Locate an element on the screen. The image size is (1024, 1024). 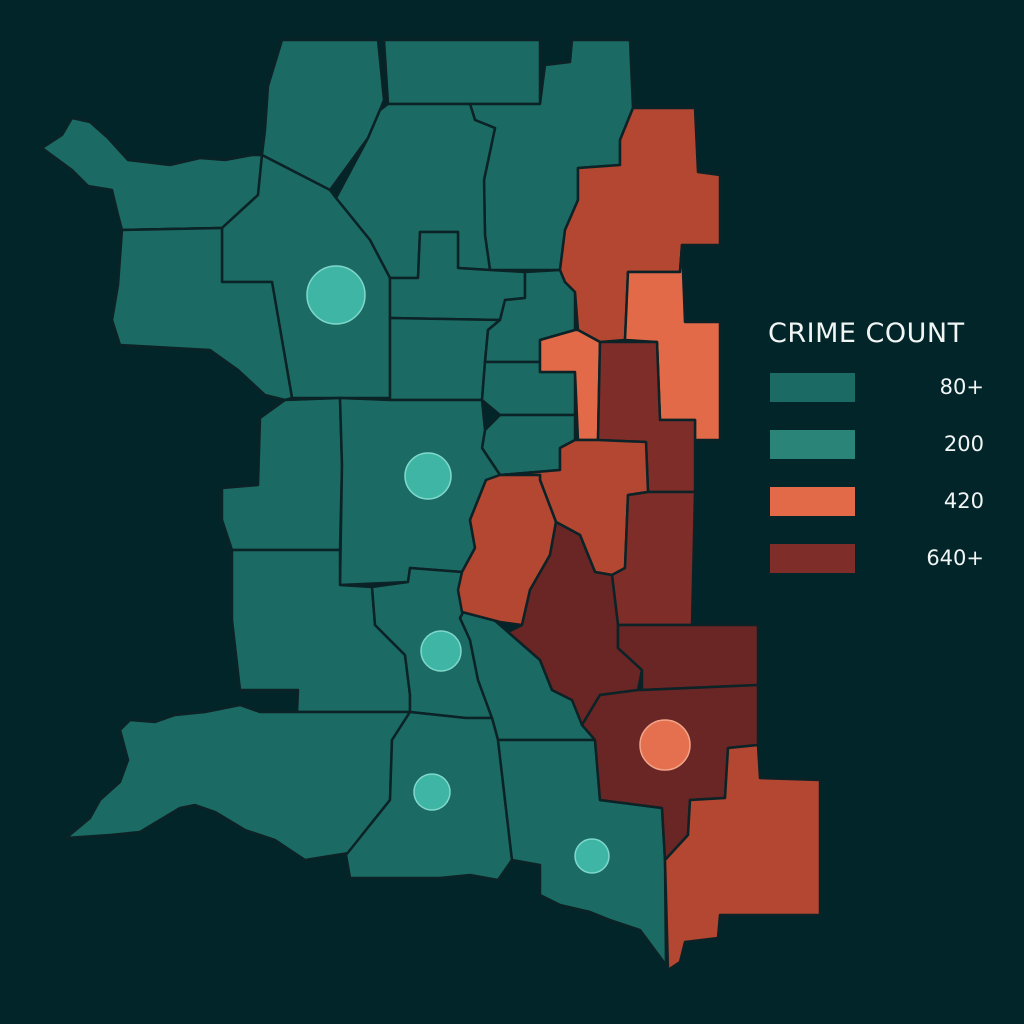
legend-item: 200 is located at coordinates (888, 456).